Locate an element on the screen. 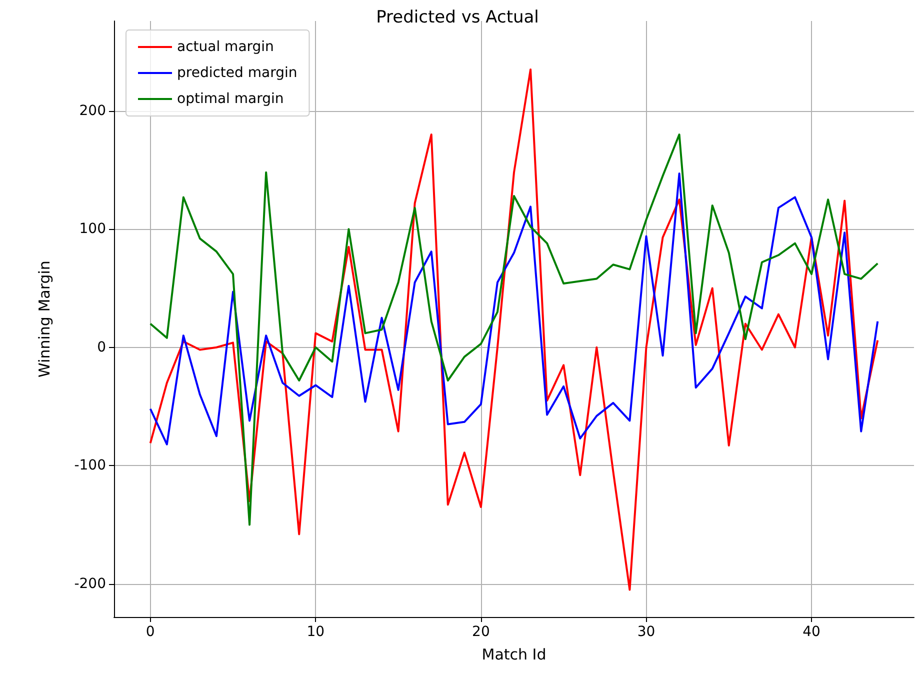  x-tick-label: 30 is located at coordinates (646, 632).